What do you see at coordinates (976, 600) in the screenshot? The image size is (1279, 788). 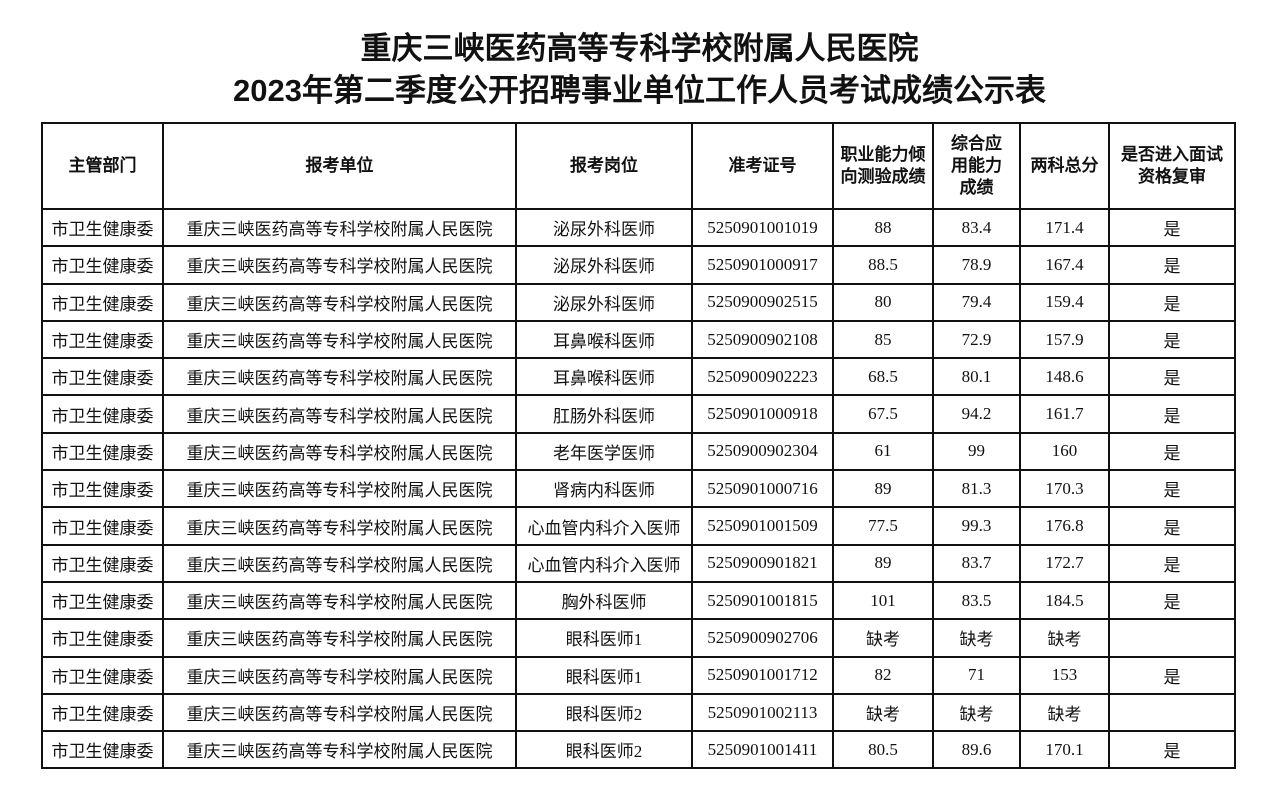 I see `cell-application-score: 83.5` at bounding box center [976, 600].